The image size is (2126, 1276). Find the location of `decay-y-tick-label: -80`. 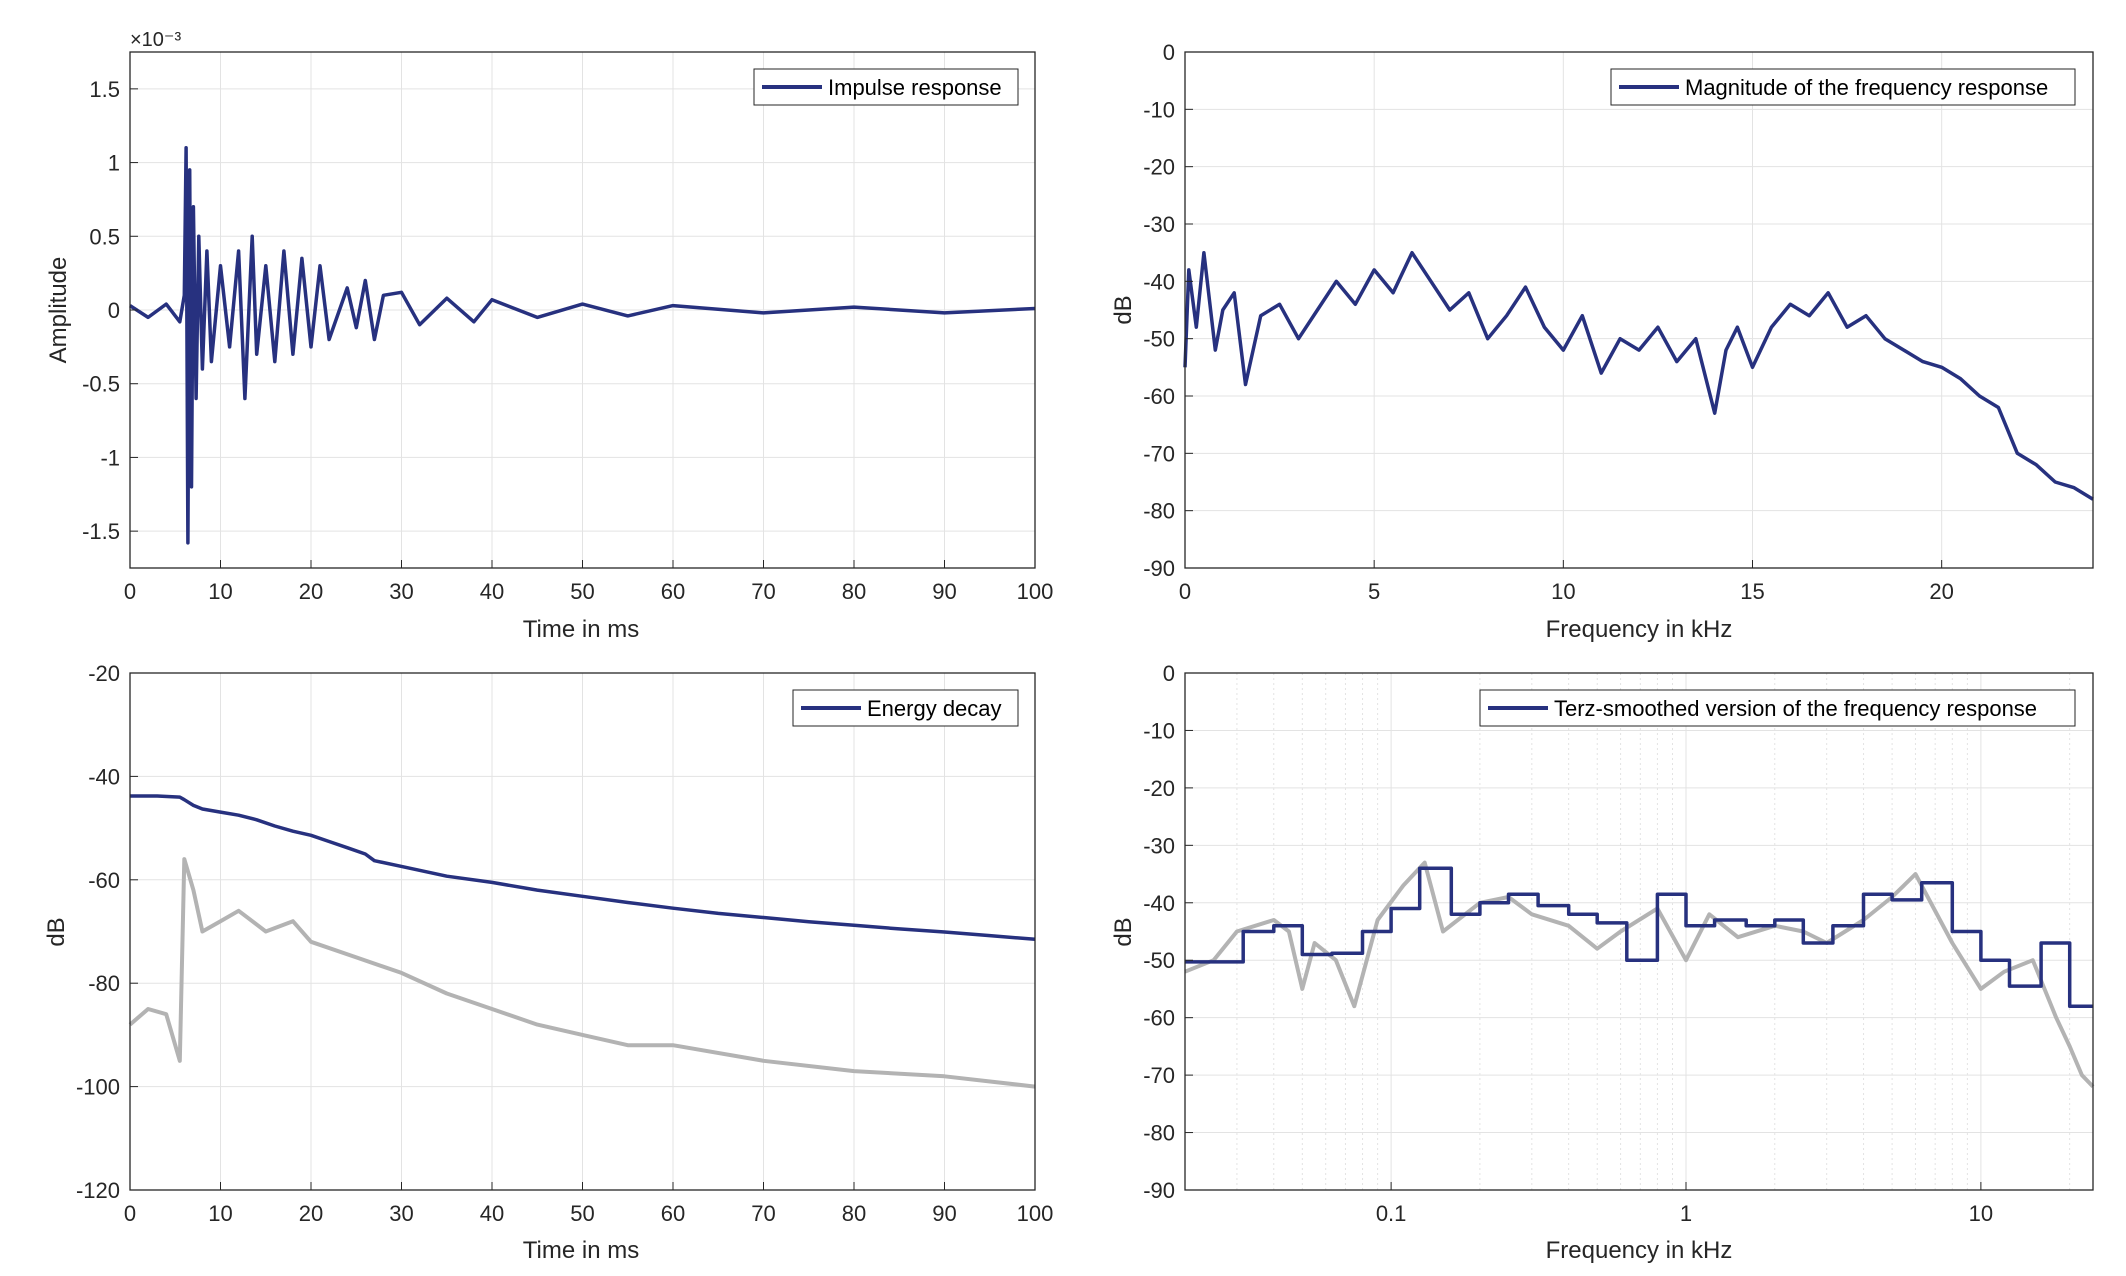

decay-y-tick-label: -80 is located at coordinates (104, 983).